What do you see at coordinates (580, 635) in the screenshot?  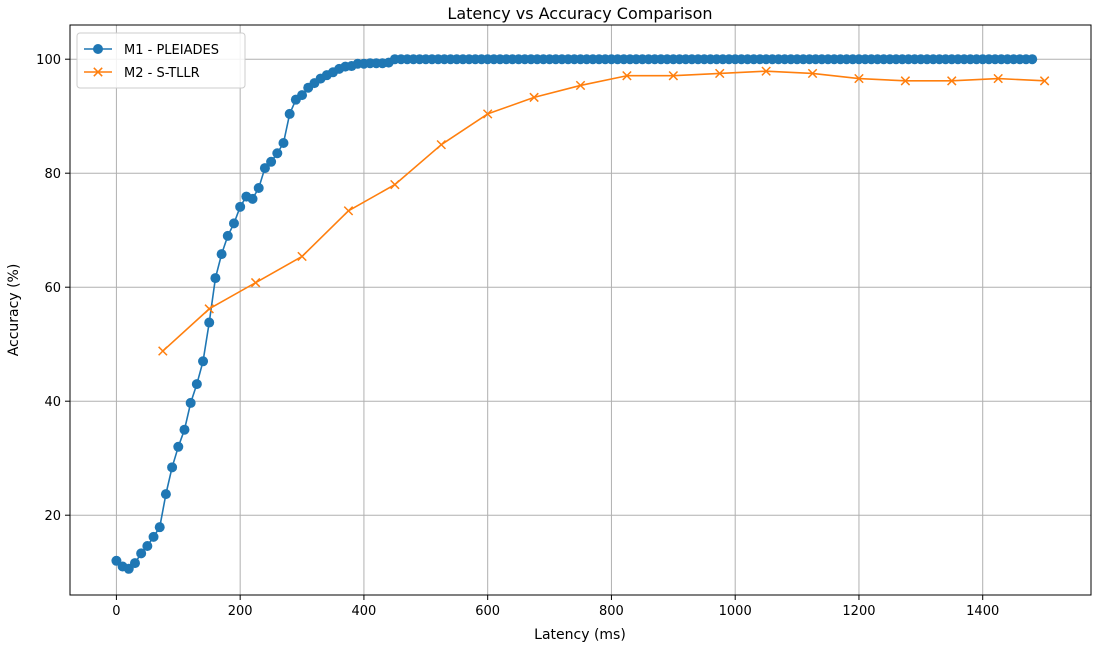 I see `x-axis-label: Latency (ms)` at bounding box center [580, 635].